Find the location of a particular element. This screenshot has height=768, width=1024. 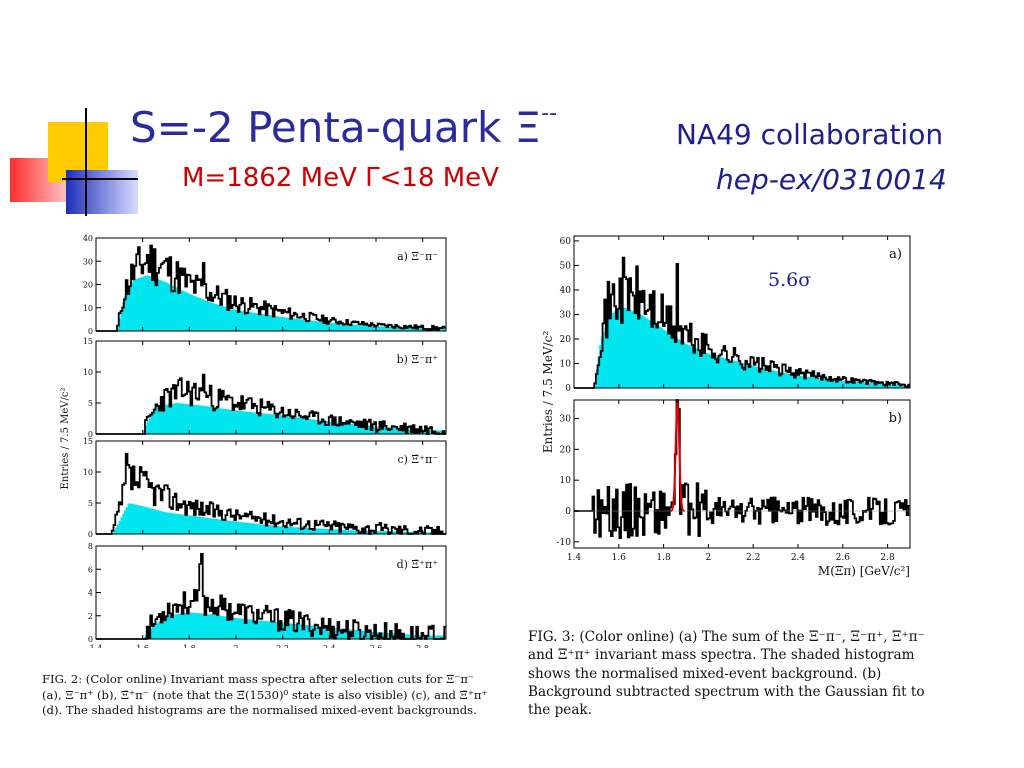

figure-3-panel-0-label: a) is located at coordinates (895, 254).